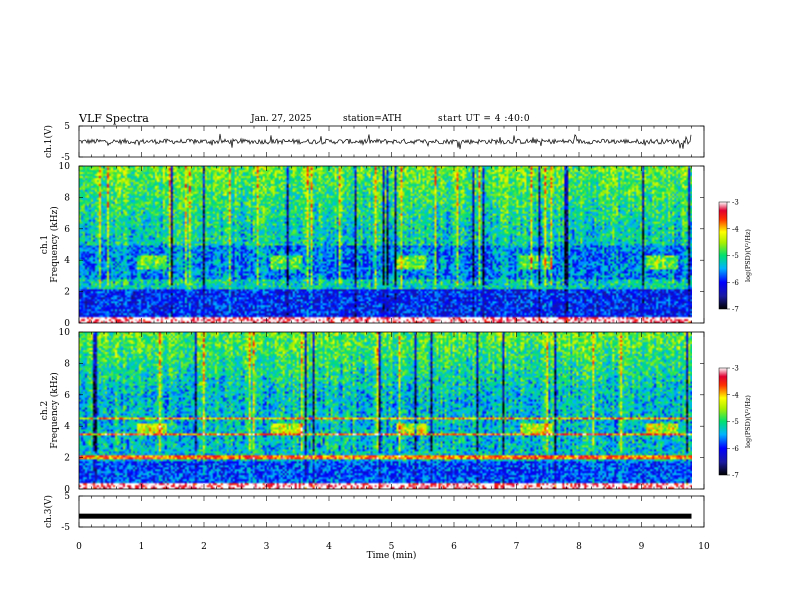  I want to click on y-axis-label-line: ch.3(V), so click(48, 511).